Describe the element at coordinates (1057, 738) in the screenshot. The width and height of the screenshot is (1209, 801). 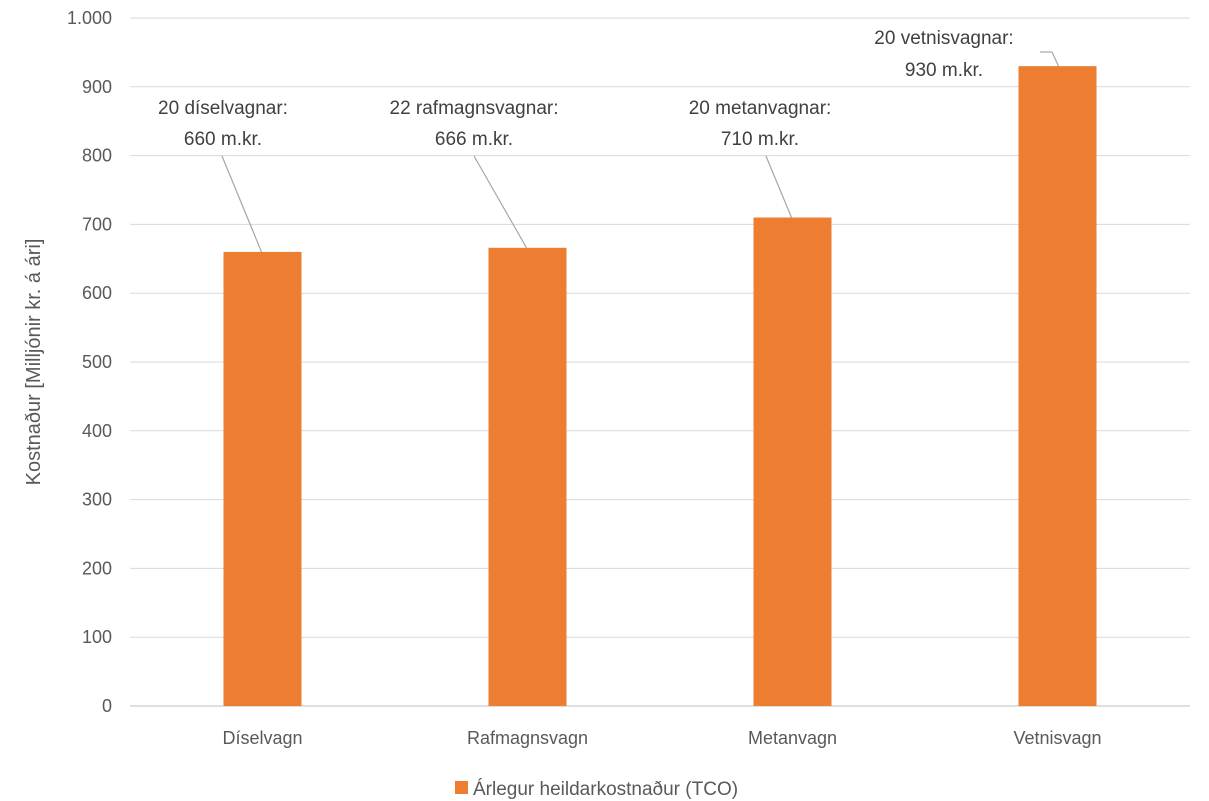
I see `x-tick-label: Vetnisvagn` at that location.